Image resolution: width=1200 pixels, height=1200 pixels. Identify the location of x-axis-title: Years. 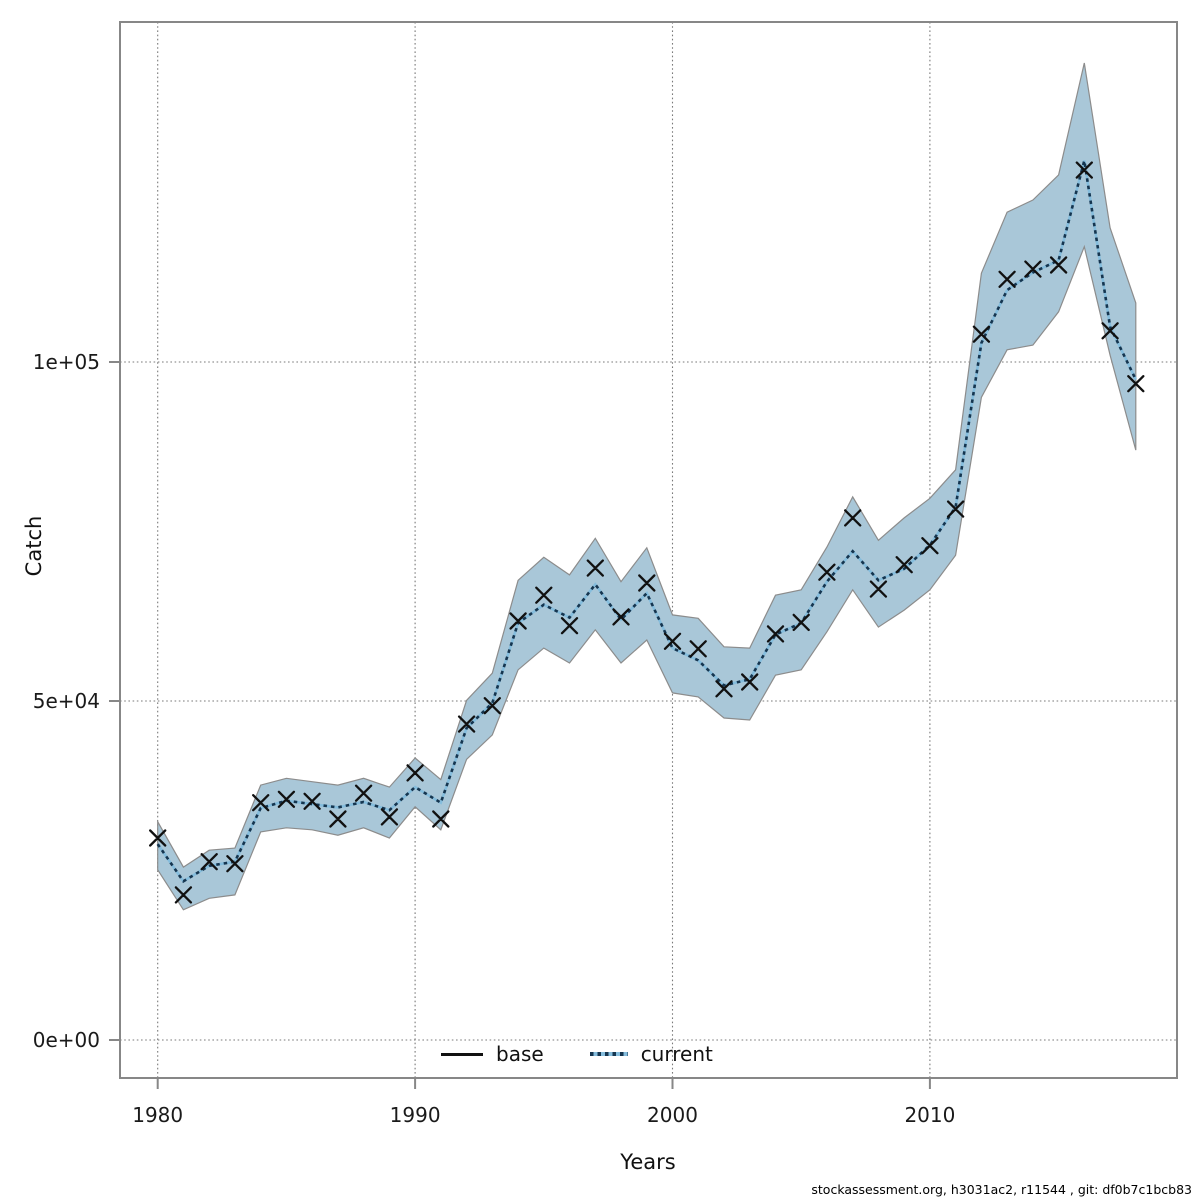
(648, 1162).